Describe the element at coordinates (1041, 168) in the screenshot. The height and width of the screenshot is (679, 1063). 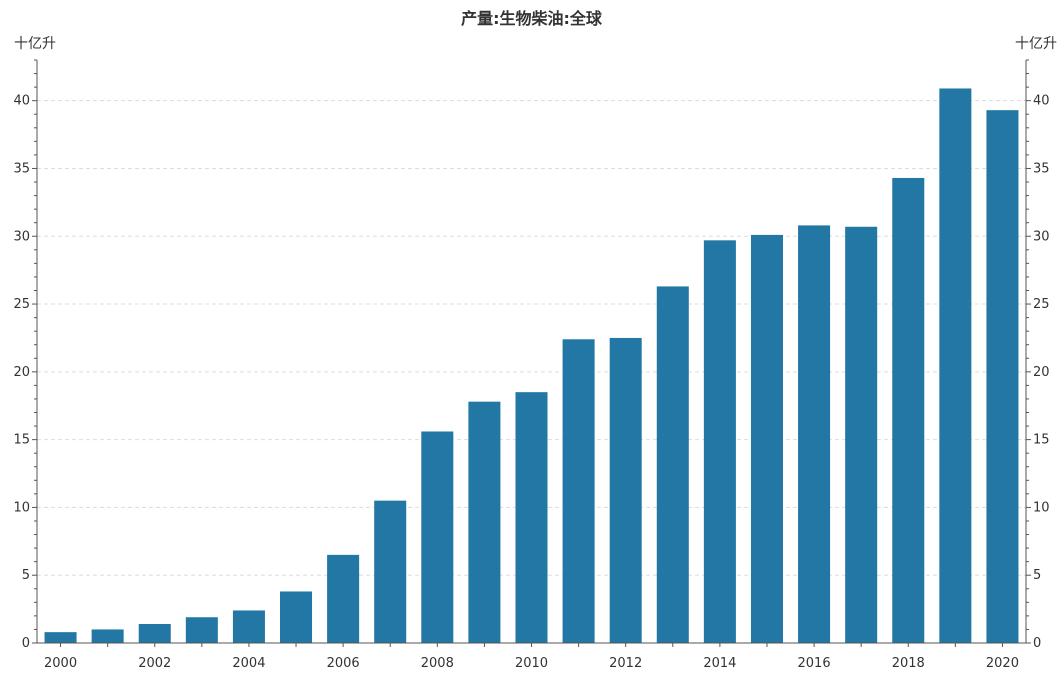
I see `y-tick-label-right: 35` at that location.